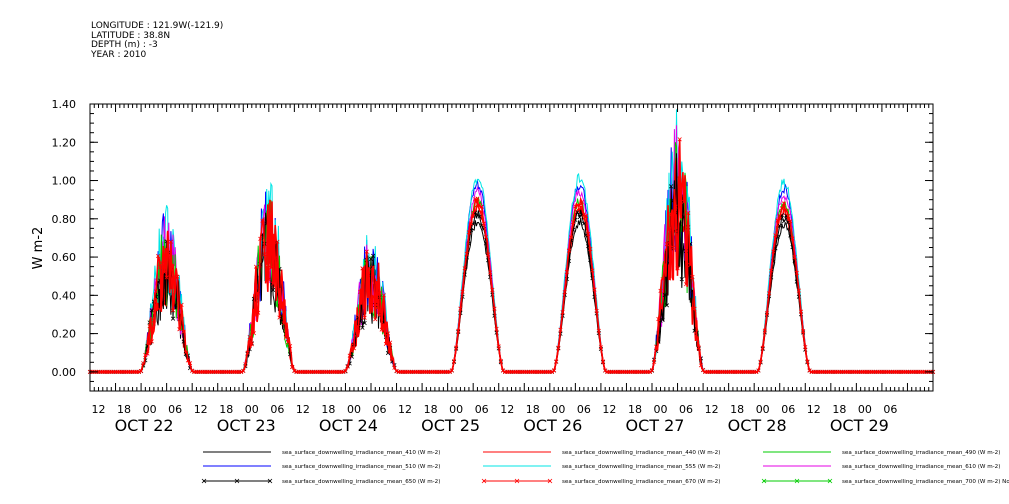 This screenshot has width=1009, height=504. I want to click on x-date-label: OCT 25, so click(450, 425).